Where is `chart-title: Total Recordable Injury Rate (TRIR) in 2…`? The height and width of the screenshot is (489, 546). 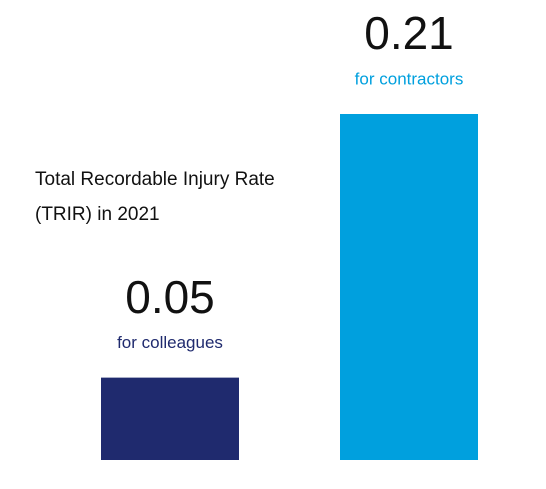
chart-title: Total Recordable Injury Rate (TRIR) in 2… is located at coordinates (155, 197).